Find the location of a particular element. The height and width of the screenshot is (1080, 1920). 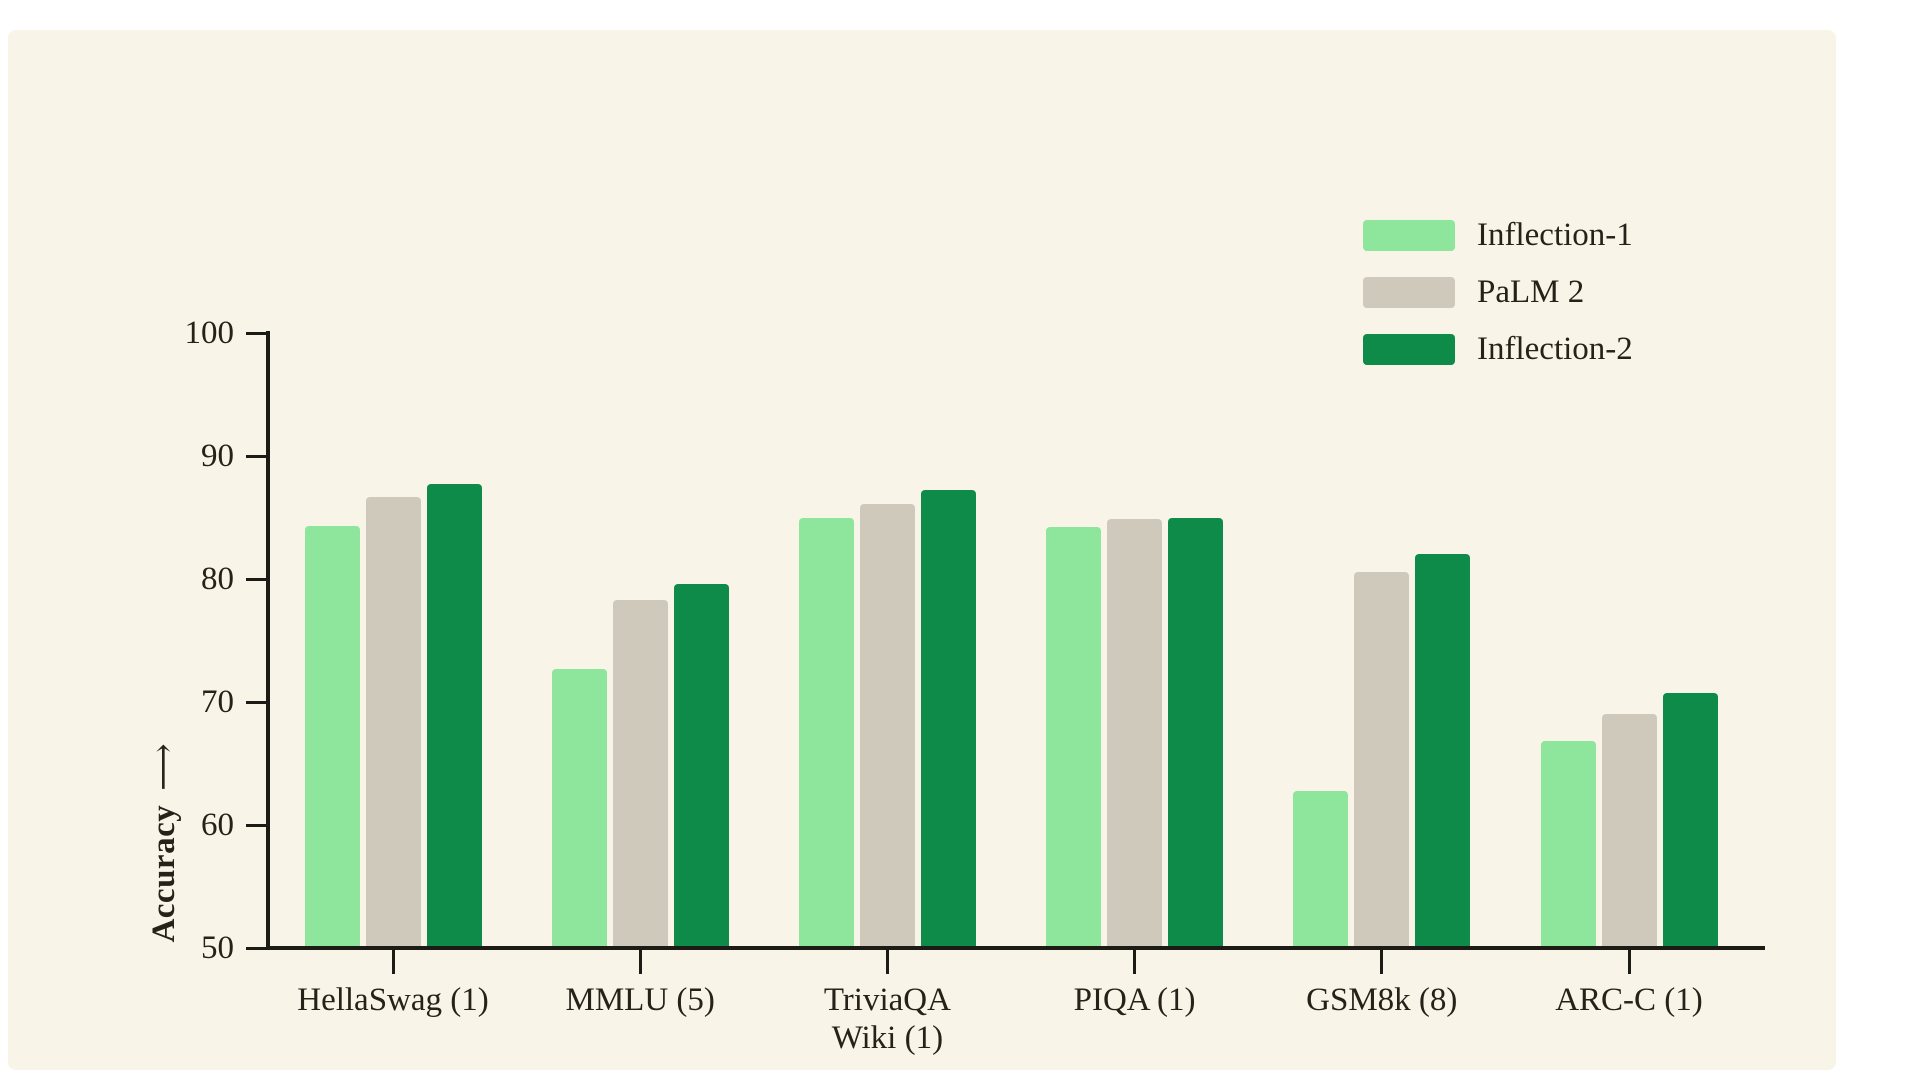

x-axis-label-line: ARC-C (1) is located at coordinates (1629, 1000).